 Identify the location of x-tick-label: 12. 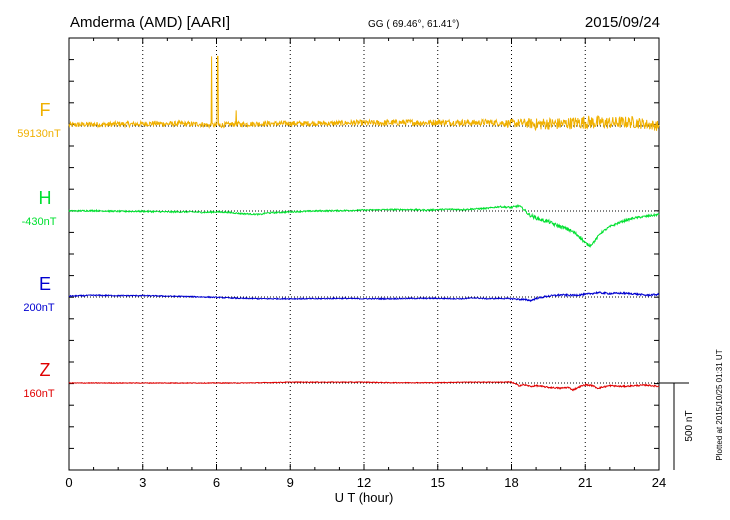
(364, 482).